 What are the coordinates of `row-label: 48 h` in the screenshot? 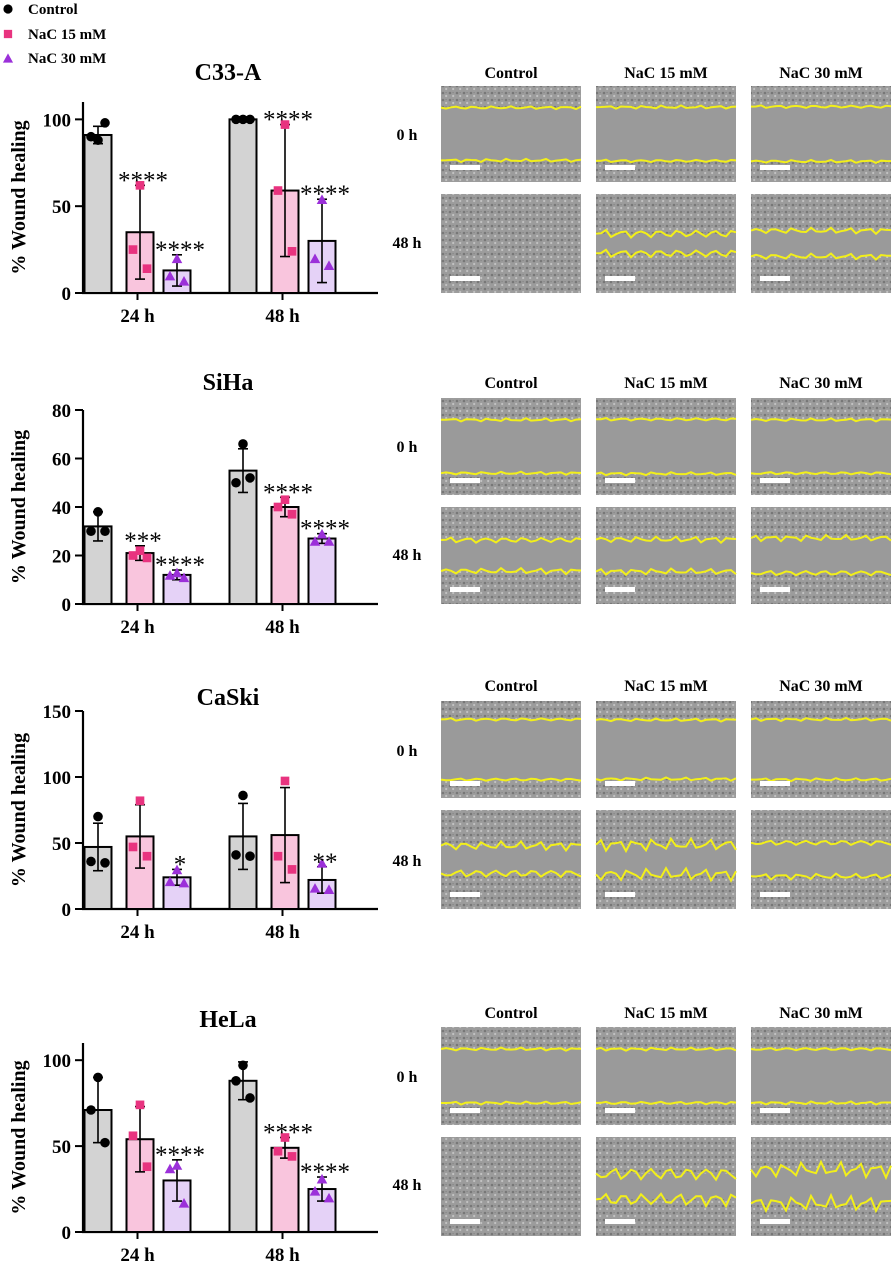 It's located at (407, 861).